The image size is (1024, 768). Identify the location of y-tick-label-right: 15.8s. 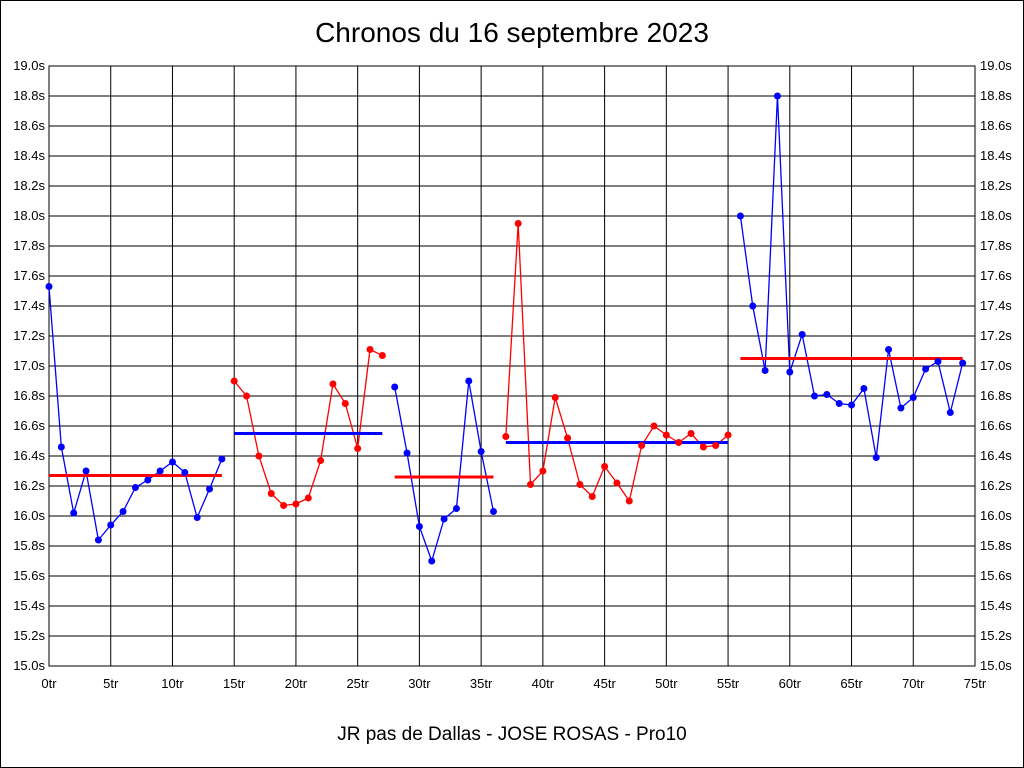
(996, 545).